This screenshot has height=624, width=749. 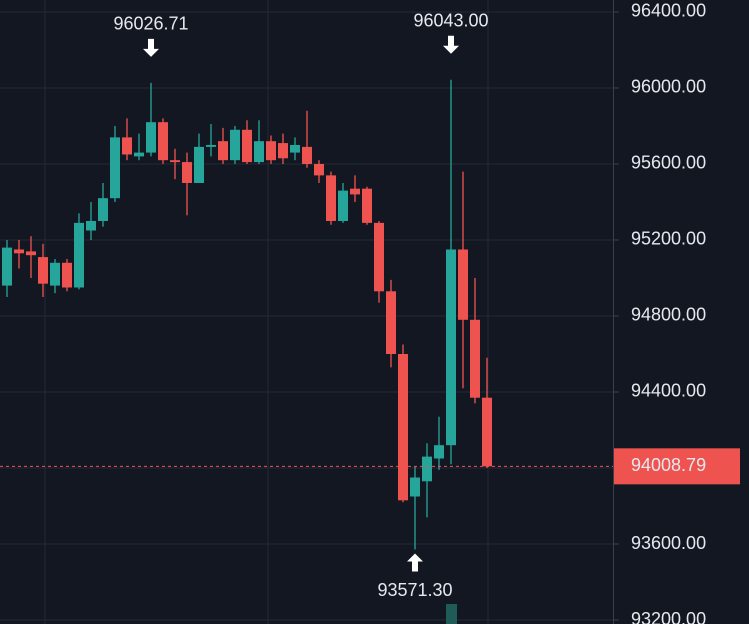 What do you see at coordinates (668, 465) in the screenshot?
I see `last-price-label: 94008.79` at bounding box center [668, 465].